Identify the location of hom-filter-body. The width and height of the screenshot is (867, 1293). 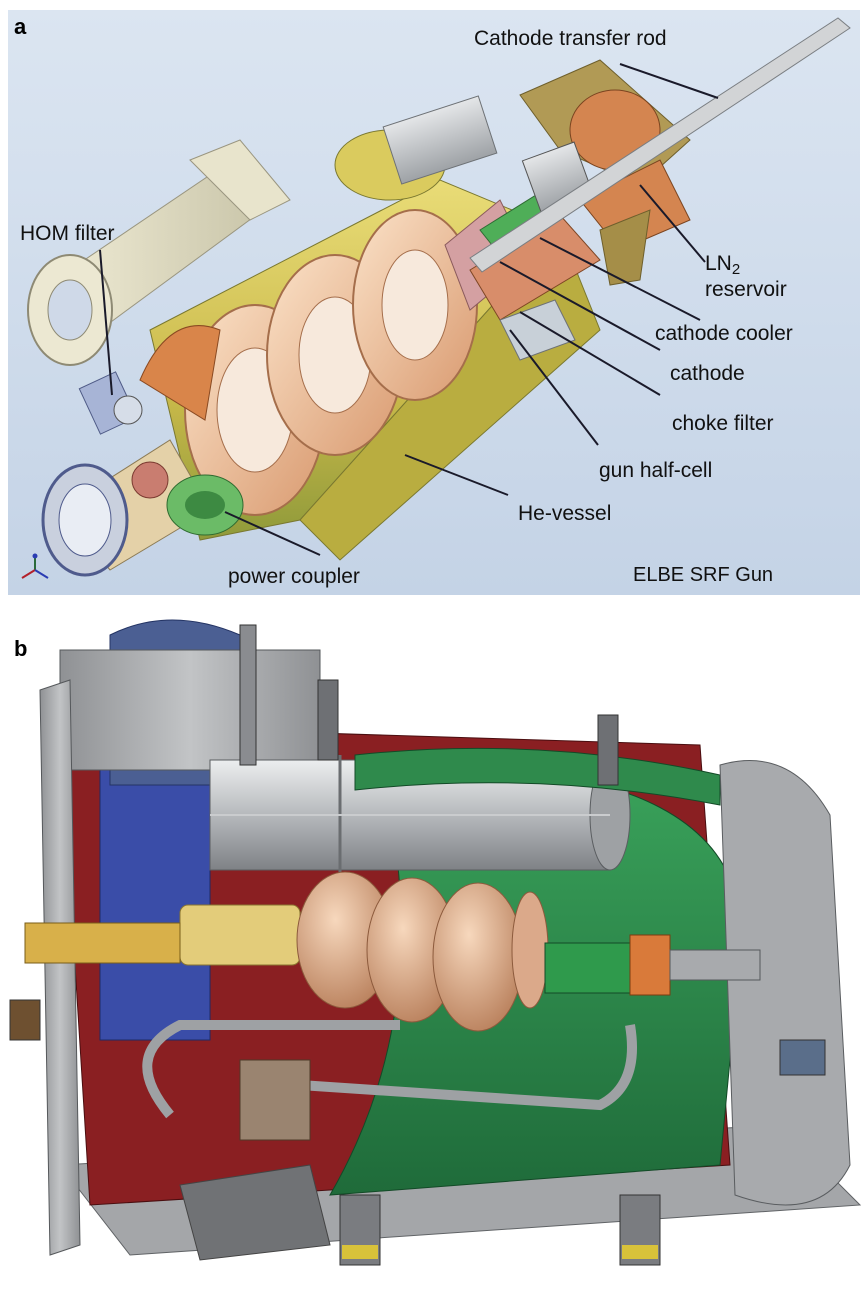
(110, 403).